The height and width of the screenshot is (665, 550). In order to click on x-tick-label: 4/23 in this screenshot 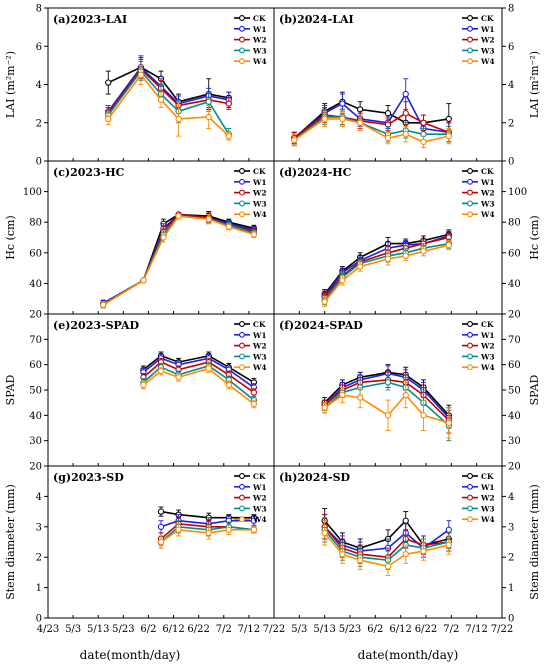, I will do `click(48, 629)`.